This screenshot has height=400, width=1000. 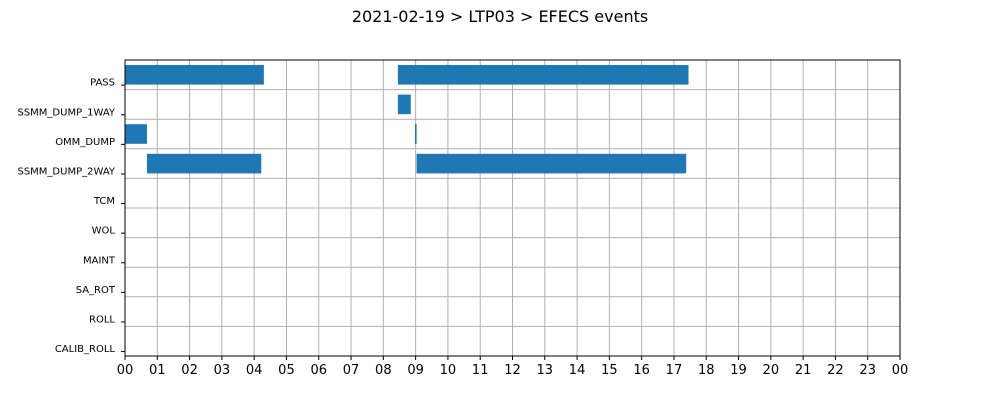 I want to click on x-tick-label: 01, so click(x=157, y=370).